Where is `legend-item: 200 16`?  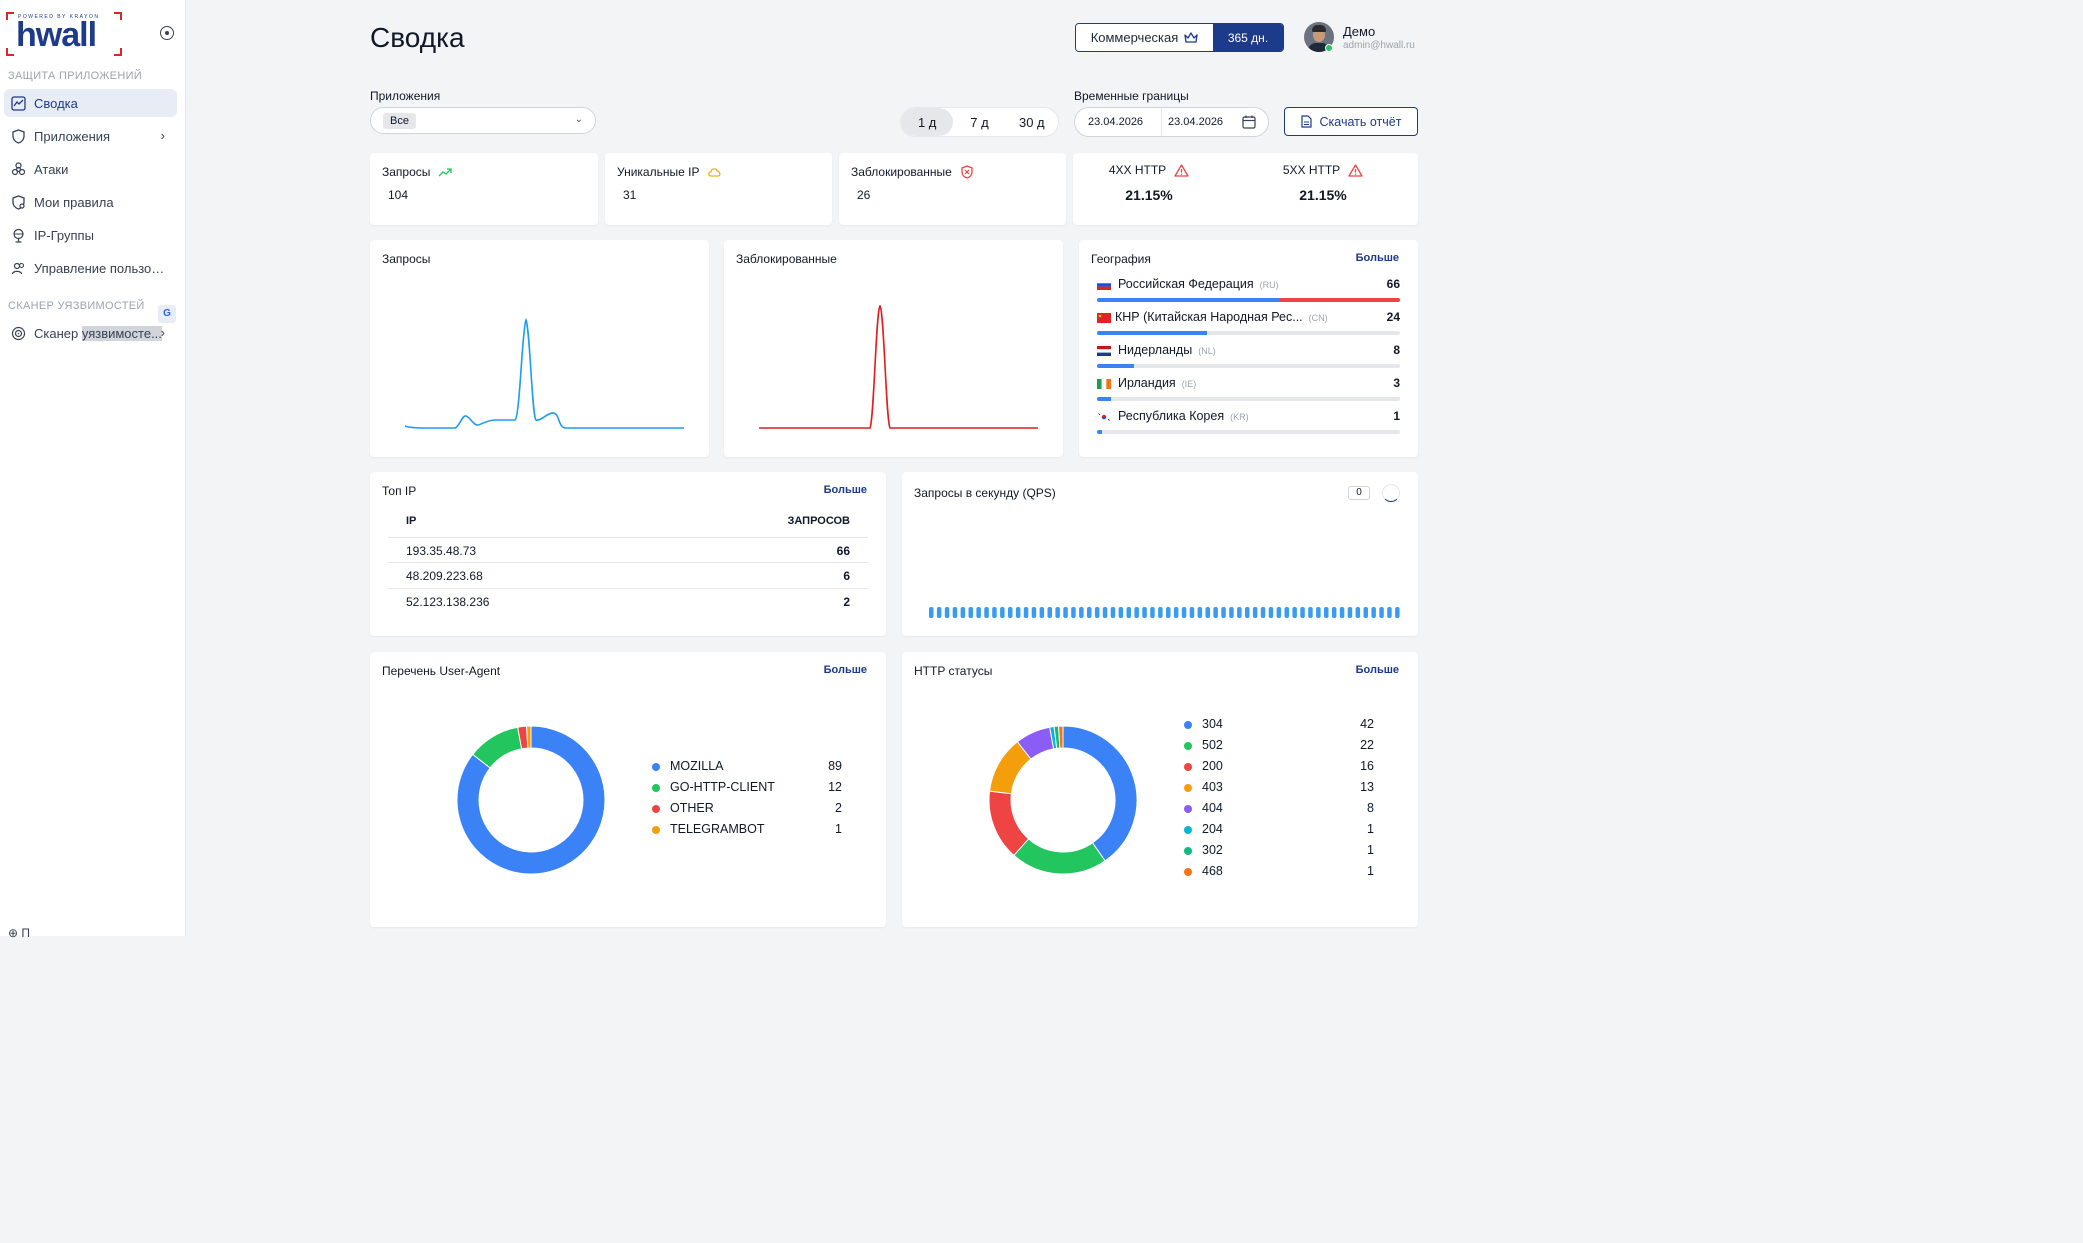
legend-item: 200 16 is located at coordinates (1279, 767).